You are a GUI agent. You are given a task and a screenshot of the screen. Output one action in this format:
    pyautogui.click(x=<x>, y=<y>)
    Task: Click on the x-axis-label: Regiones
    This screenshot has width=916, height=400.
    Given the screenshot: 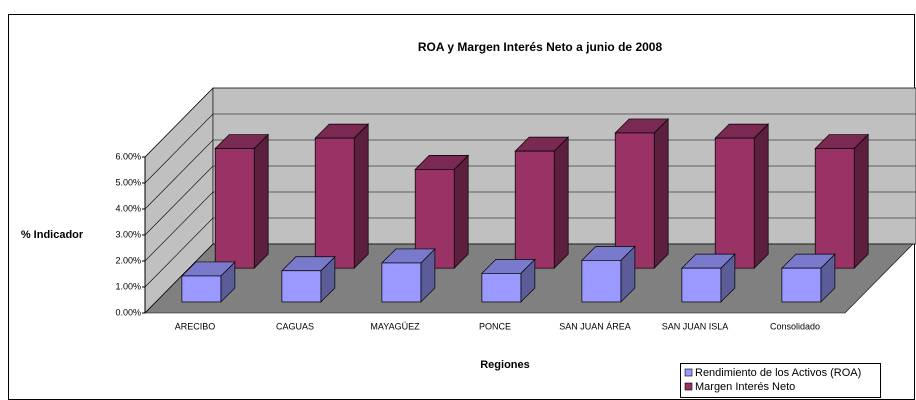 What is the action you would take?
    pyautogui.click(x=505, y=365)
    